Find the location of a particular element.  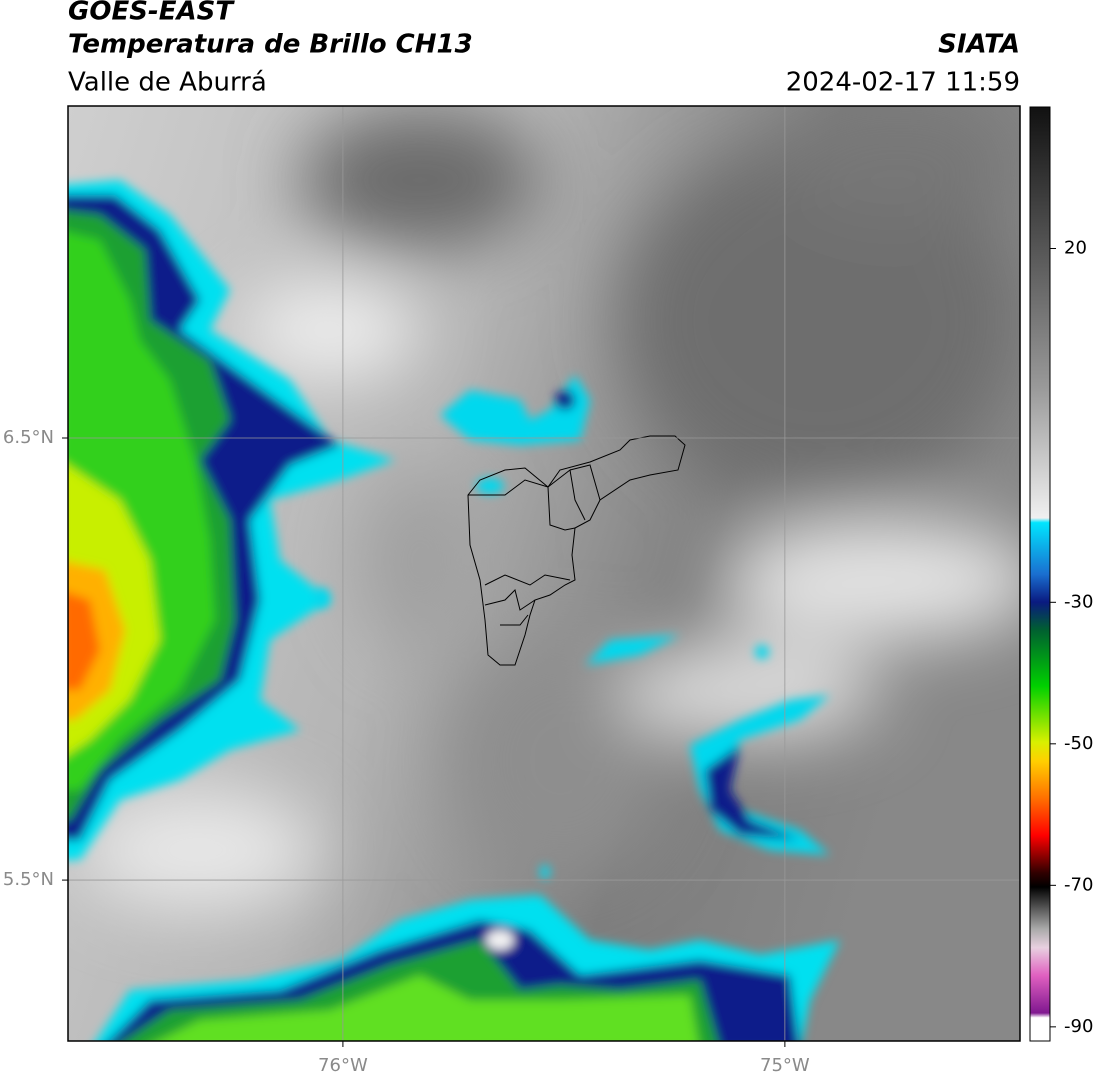

region: Valle de Aburrá is located at coordinates (167, 83).